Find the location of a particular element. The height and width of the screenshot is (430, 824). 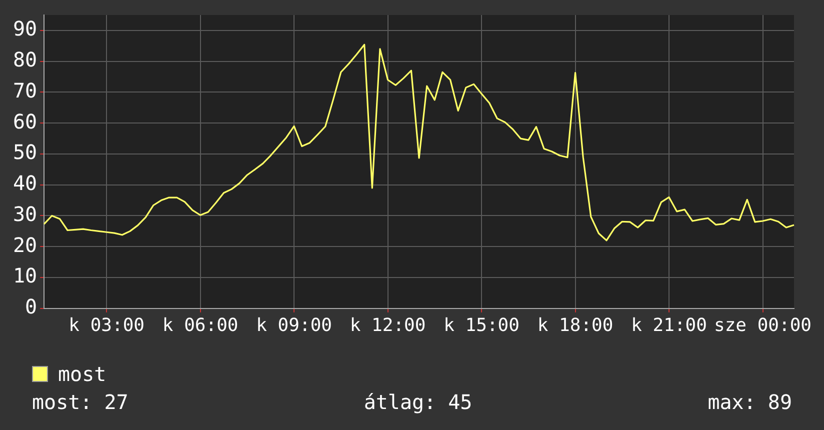

x-tick-label: k 18:00 is located at coordinates (575, 325).